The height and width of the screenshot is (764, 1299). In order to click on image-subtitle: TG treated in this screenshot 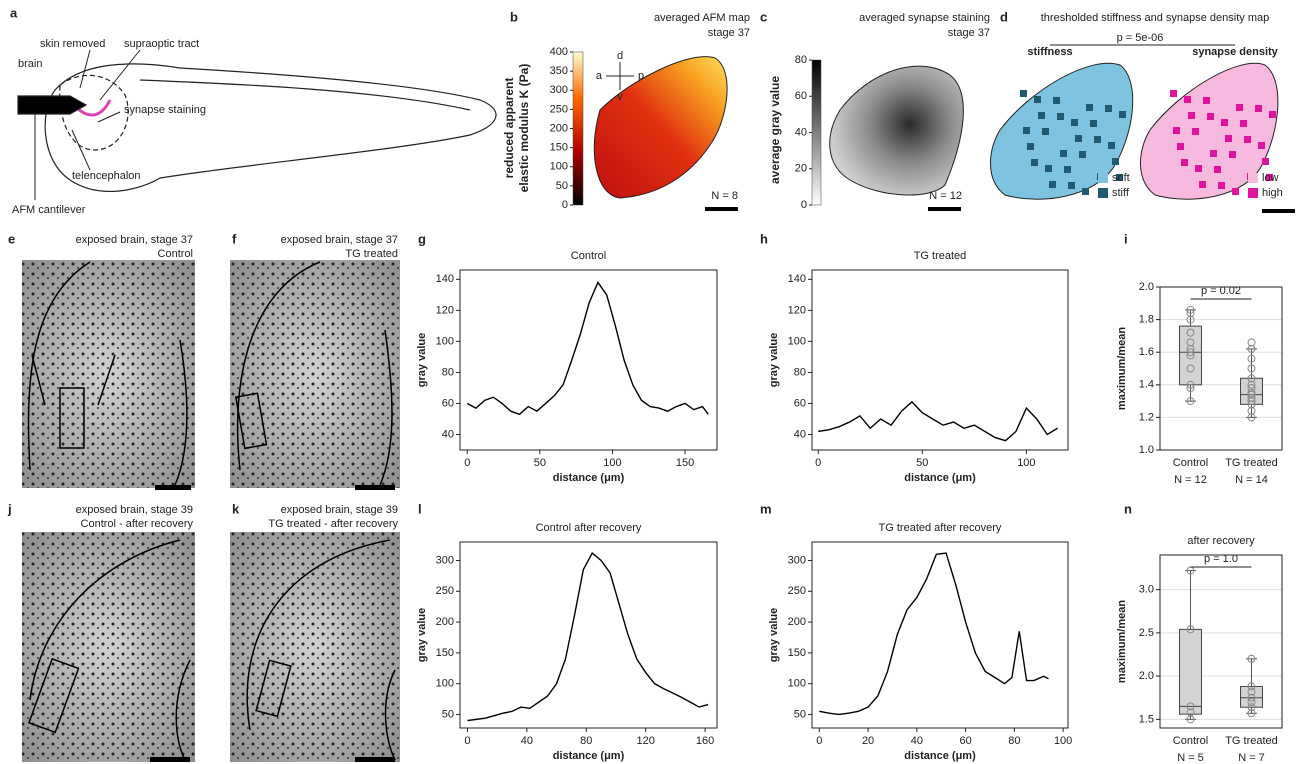, I will do `click(371, 254)`.